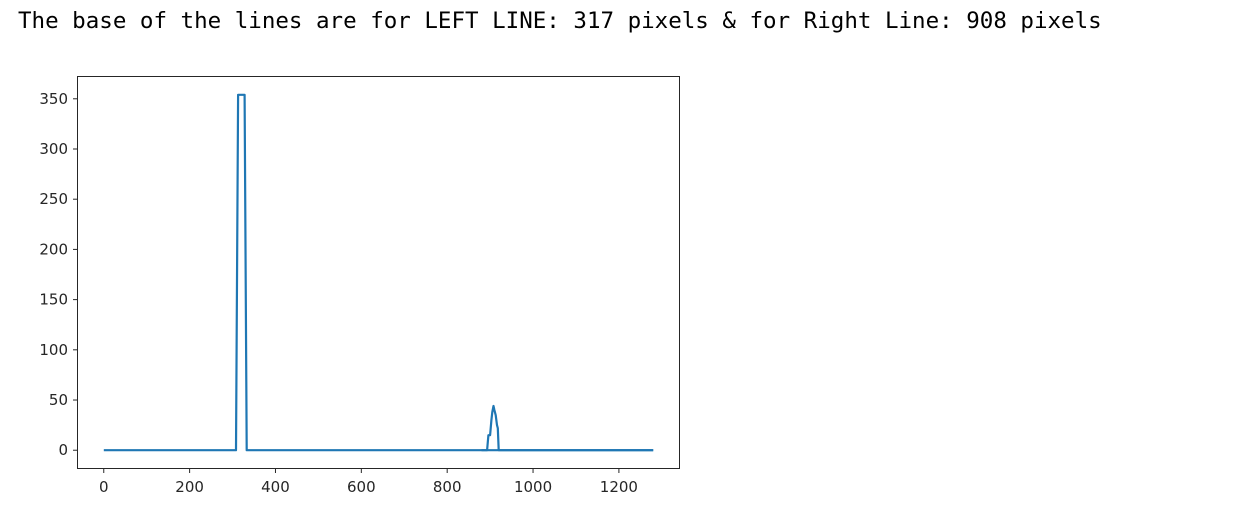 The width and height of the screenshot is (1240, 528). Describe the element at coordinates (58, 400) in the screenshot. I see `y-tick-label: 50` at that location.